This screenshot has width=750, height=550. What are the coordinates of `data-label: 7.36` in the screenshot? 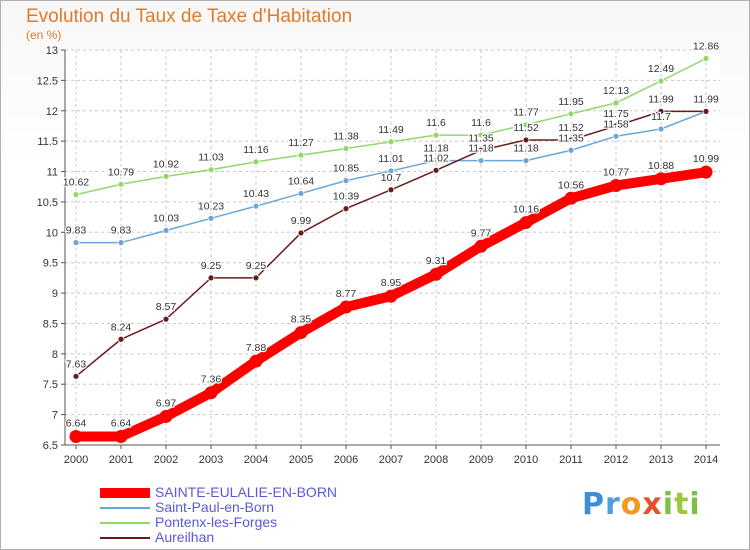 It's located at (211, 380).